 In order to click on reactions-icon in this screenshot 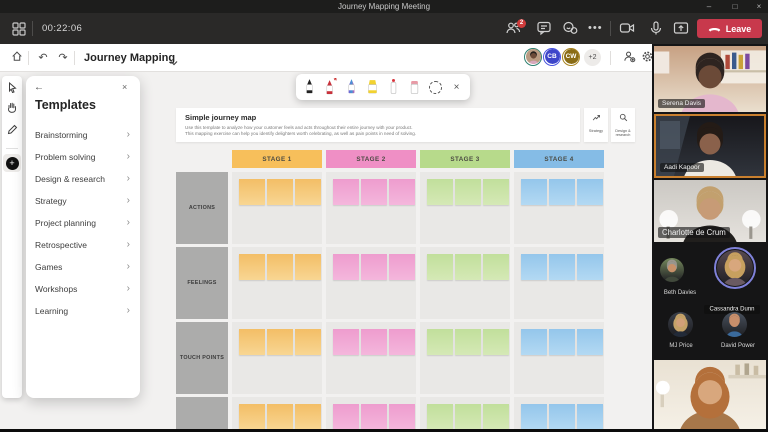, I will do `click(571, 28)`.